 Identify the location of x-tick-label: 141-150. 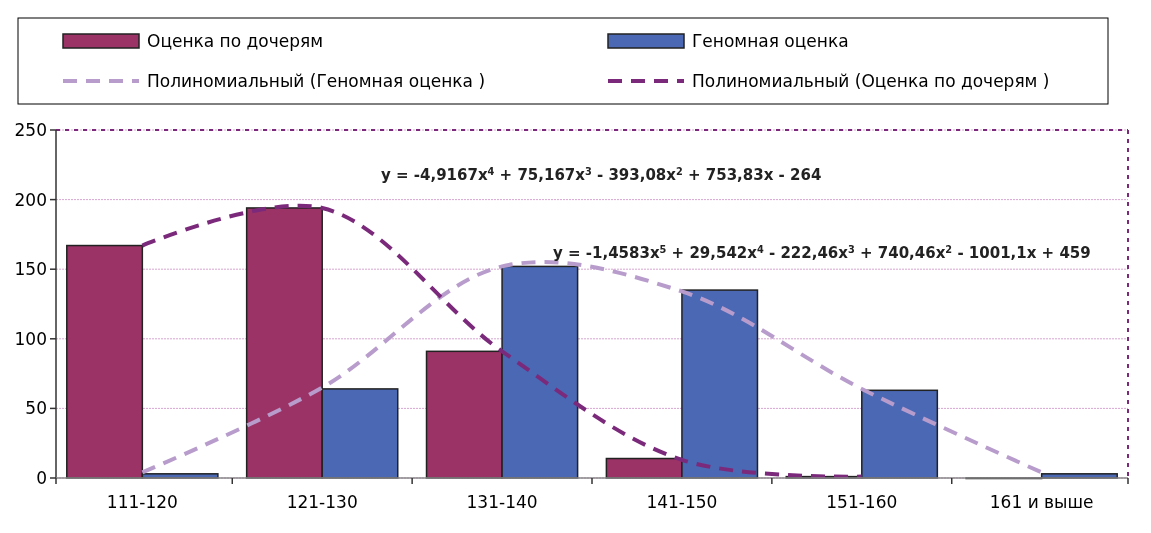
(682, 502).